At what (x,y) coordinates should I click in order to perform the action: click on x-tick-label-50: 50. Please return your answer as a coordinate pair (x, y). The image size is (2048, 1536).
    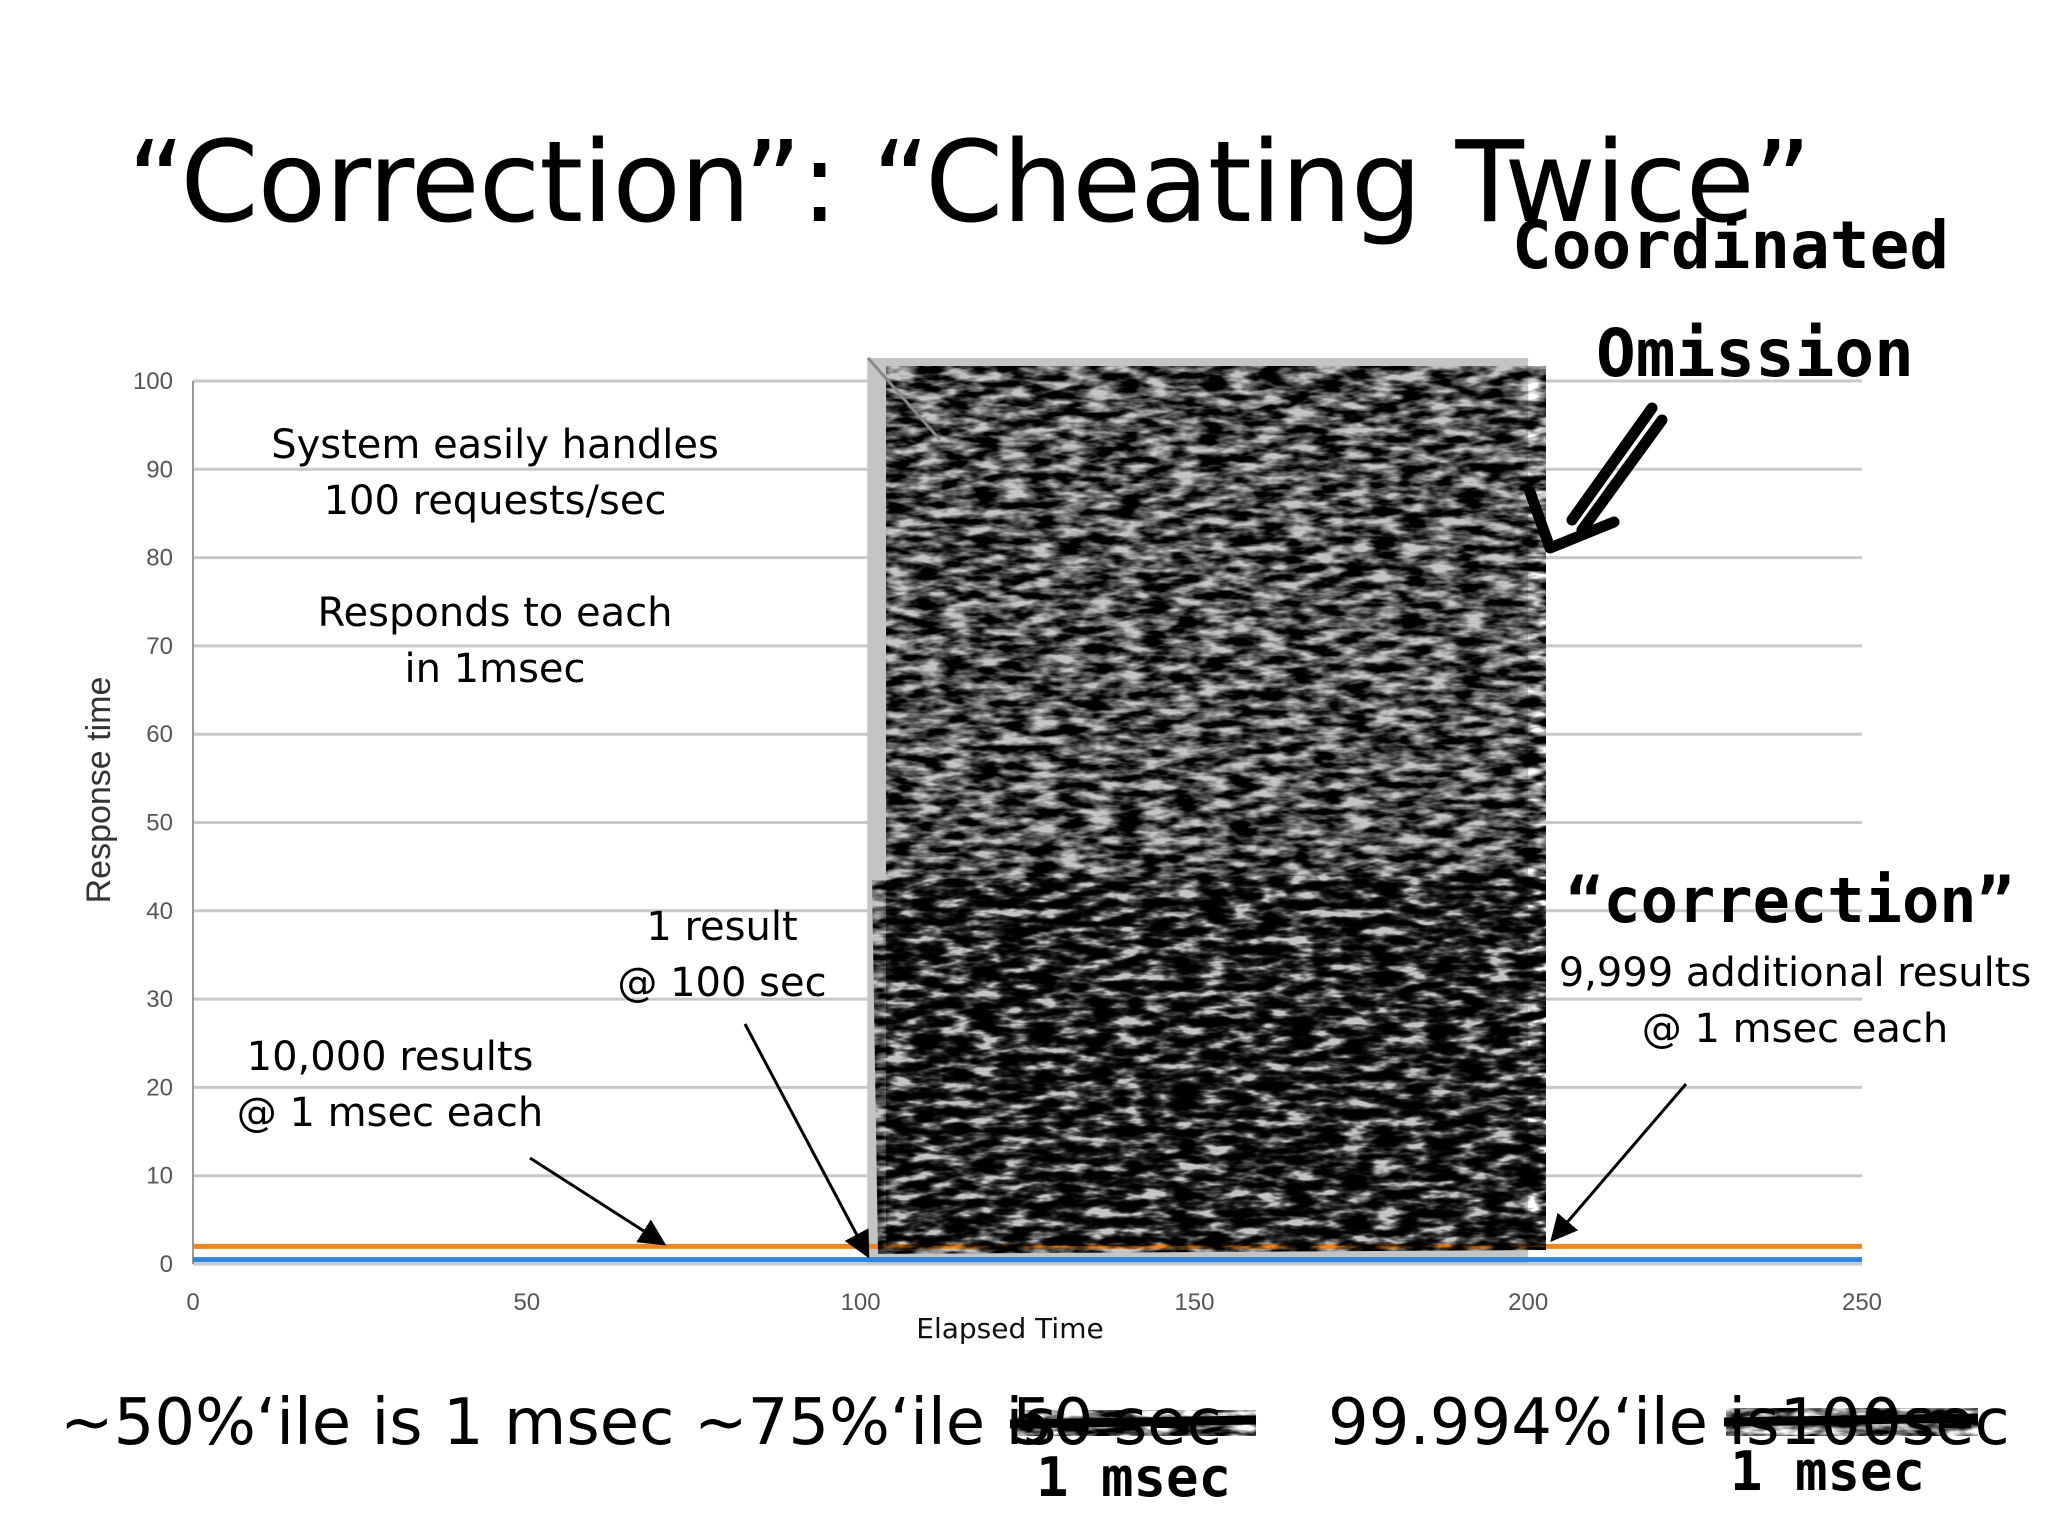
    Looking at the image, I should click on (526, 1302).